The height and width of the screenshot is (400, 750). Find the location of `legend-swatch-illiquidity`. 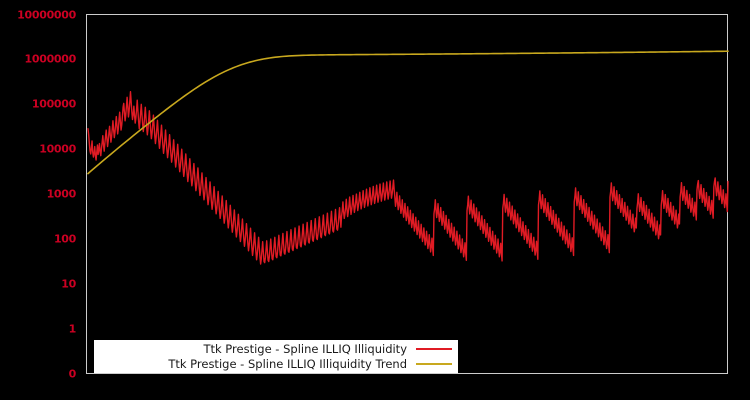

legend-swatch-illiquidity is located at coordinates (434, 349).